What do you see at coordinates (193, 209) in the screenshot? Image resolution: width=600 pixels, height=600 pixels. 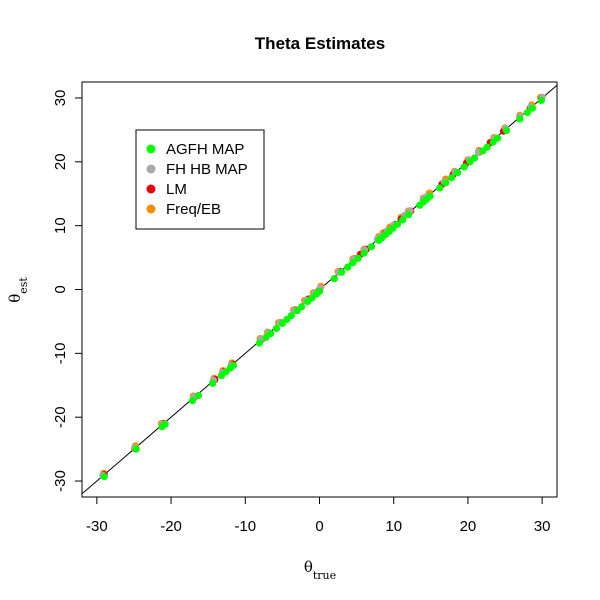 I see `legend-label-freq-eb: Freq/EB` at bounding box center [193, 209].